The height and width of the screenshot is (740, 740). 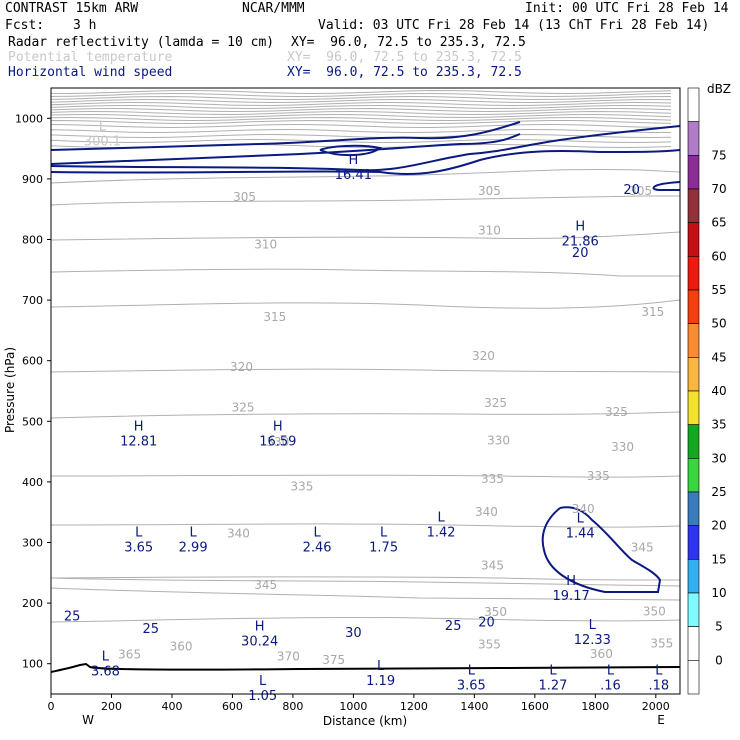 What do you see at coordinates (718, 189) in the screenshot?
I see `colorbar-level-label: 70` at bounding box center [718, 189].